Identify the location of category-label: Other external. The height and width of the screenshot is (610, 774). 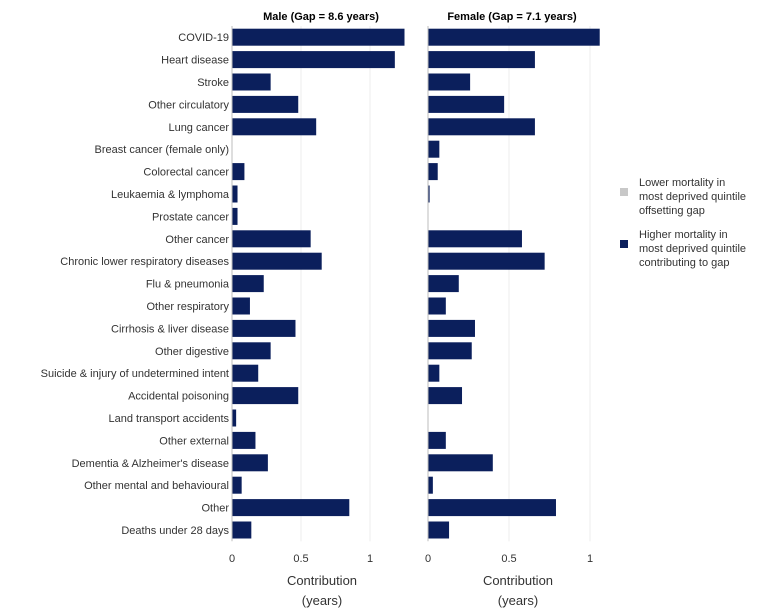
(194, 441).